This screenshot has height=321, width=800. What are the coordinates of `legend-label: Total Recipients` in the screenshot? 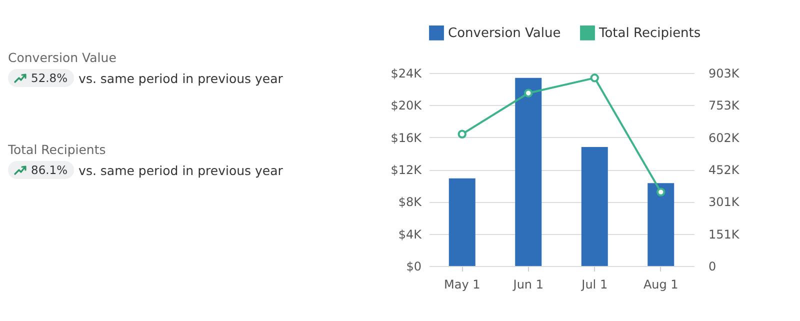 It's located at (649, 33).